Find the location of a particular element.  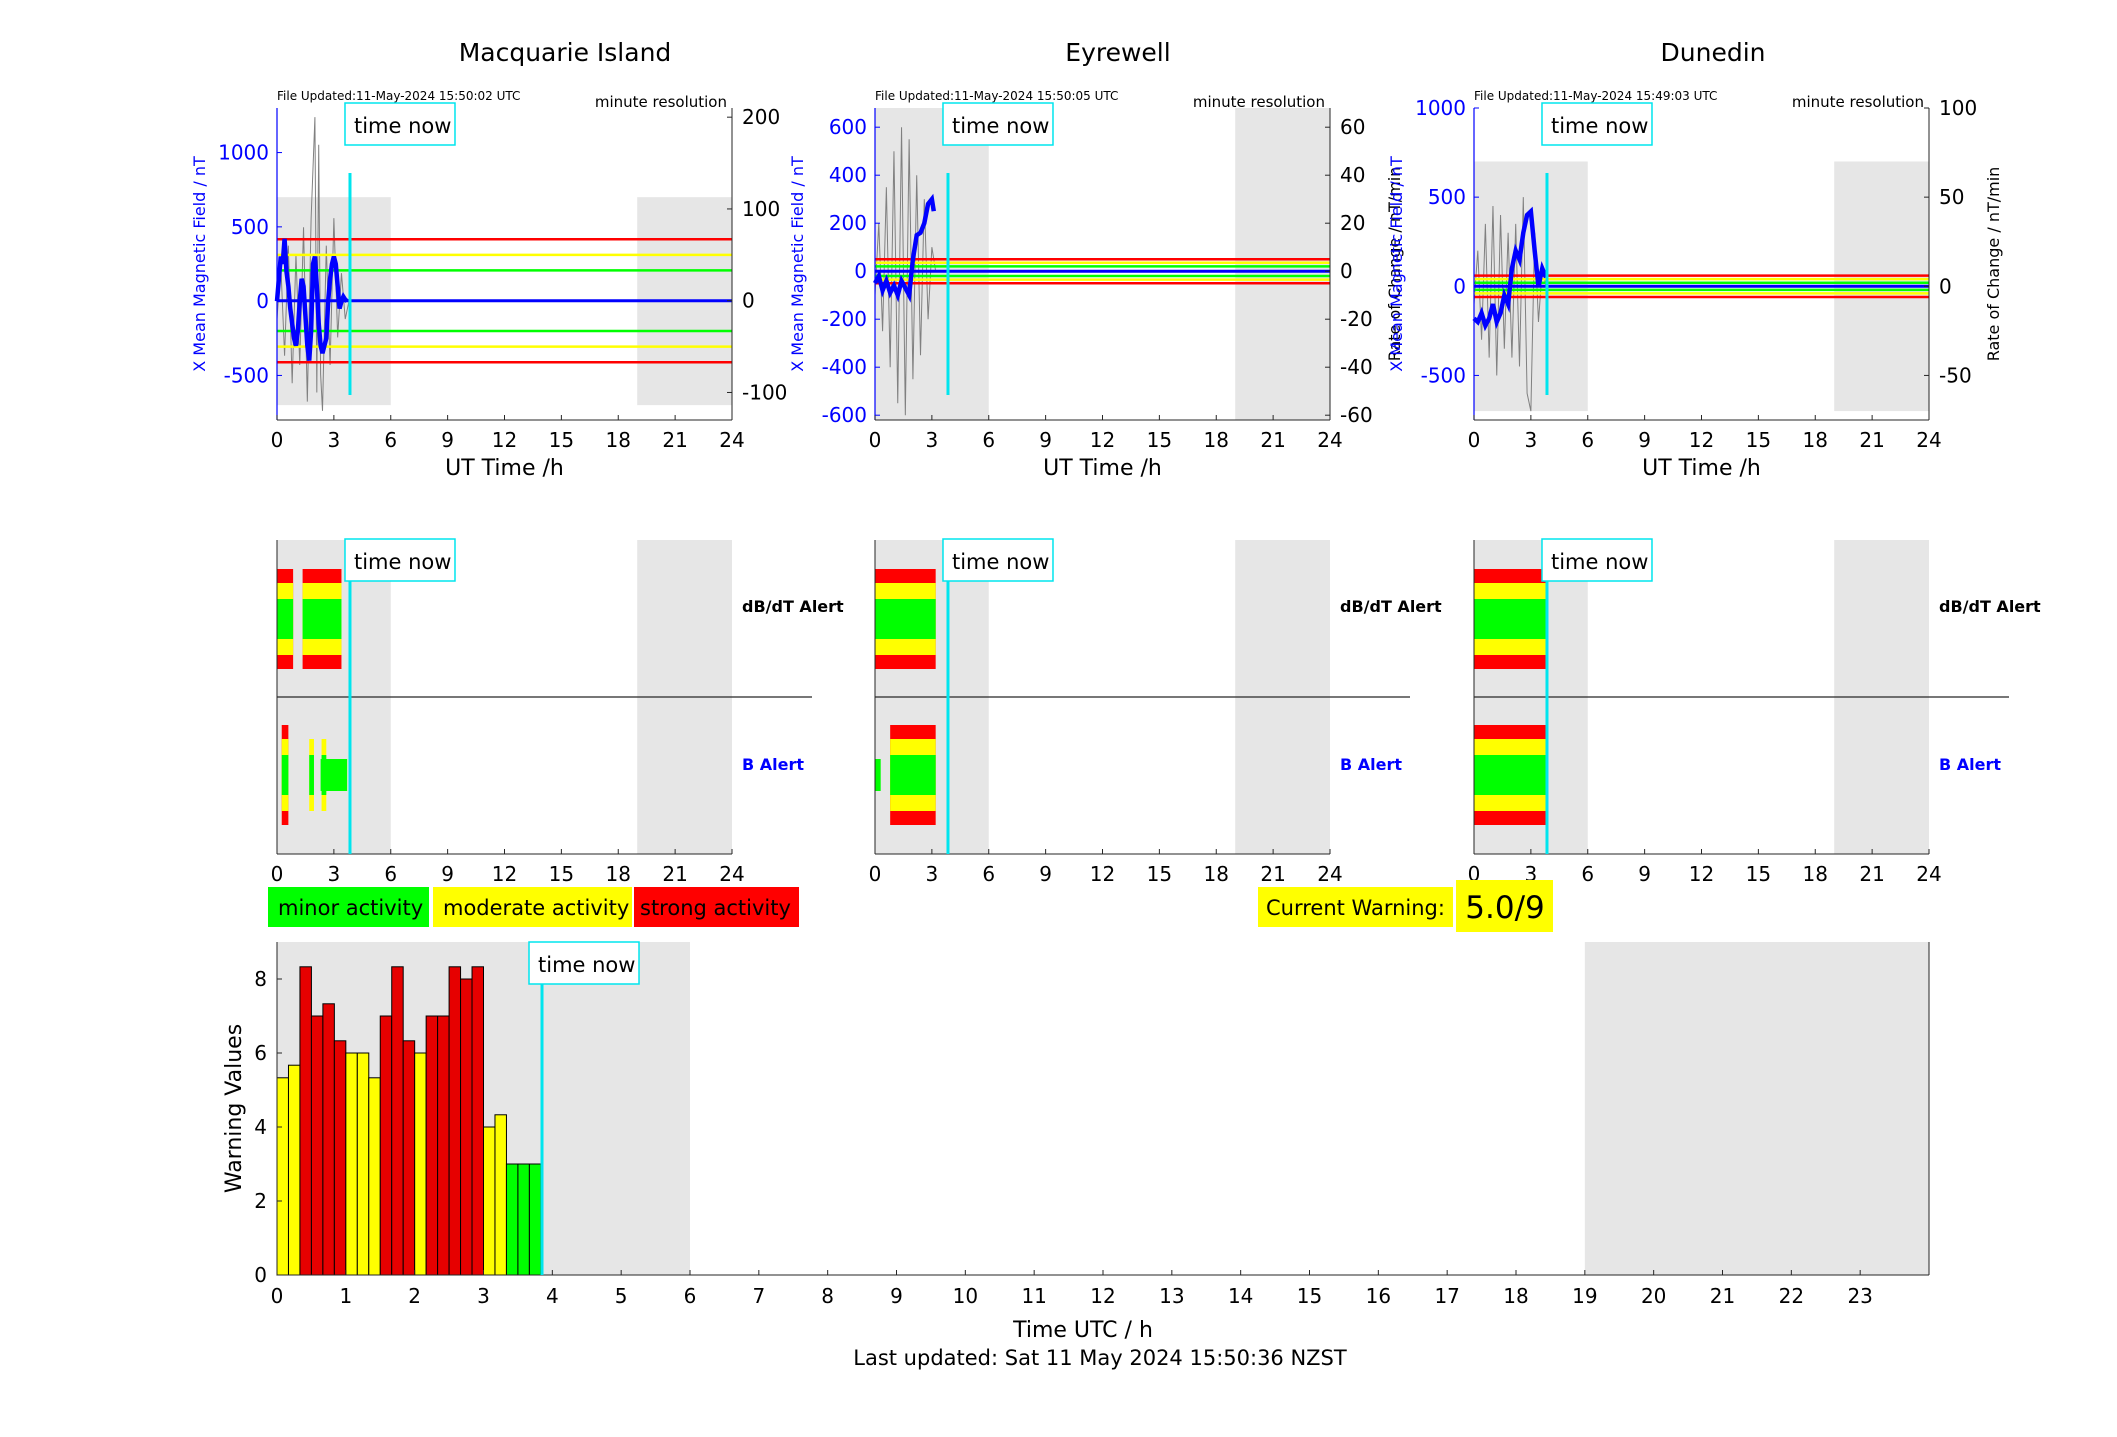

x-tick-label: 16 is located at coordinates (1378, 1296).